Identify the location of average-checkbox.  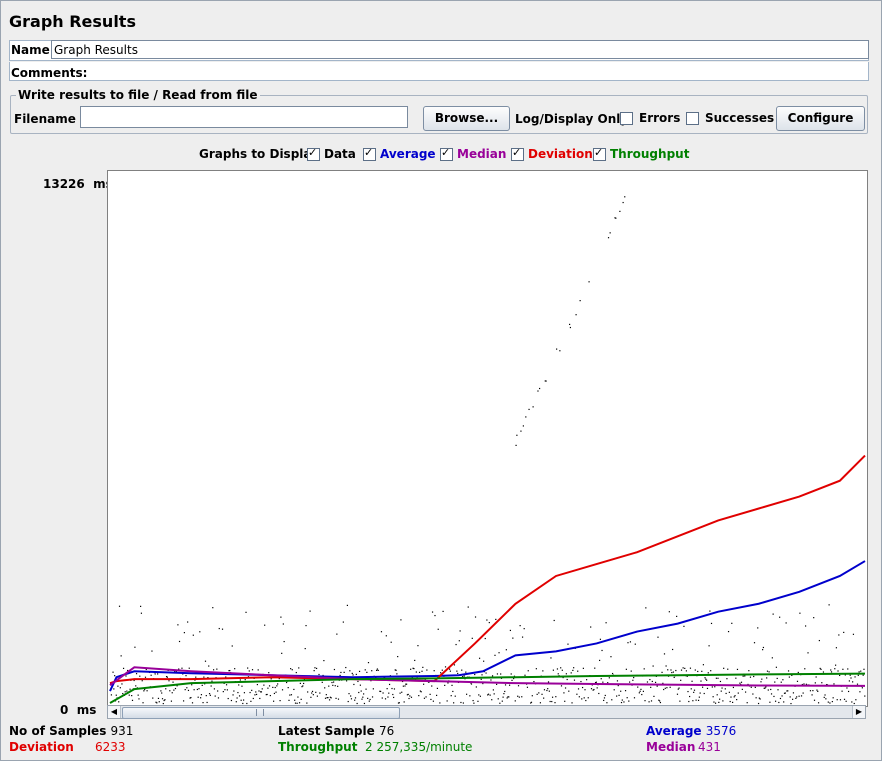
(369, 153).